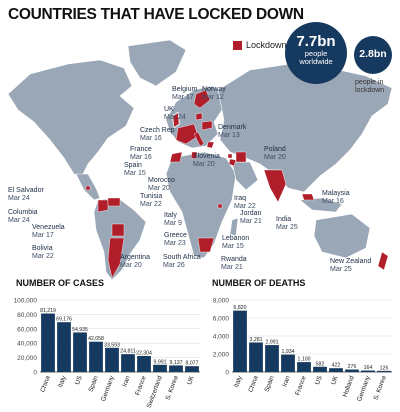 The width and height of the screenshot is (400, 412). What do you see at coordinates (305, 128) in the screenshot?
I see `asia-land` at bounding box center [305, 128].